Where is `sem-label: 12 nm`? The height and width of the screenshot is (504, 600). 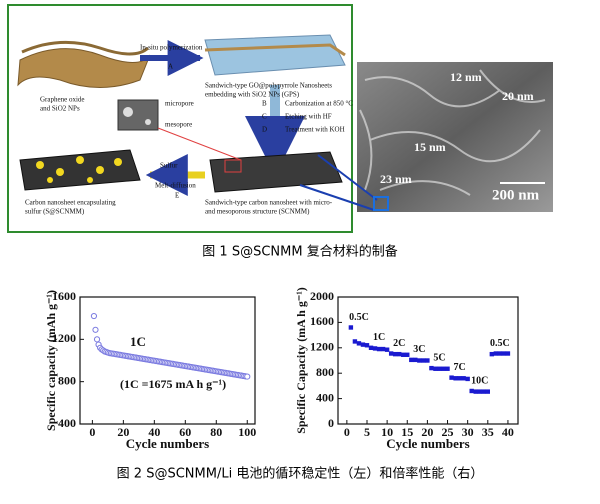 sem-label: 12 nm is located at coordinates (466, 77).